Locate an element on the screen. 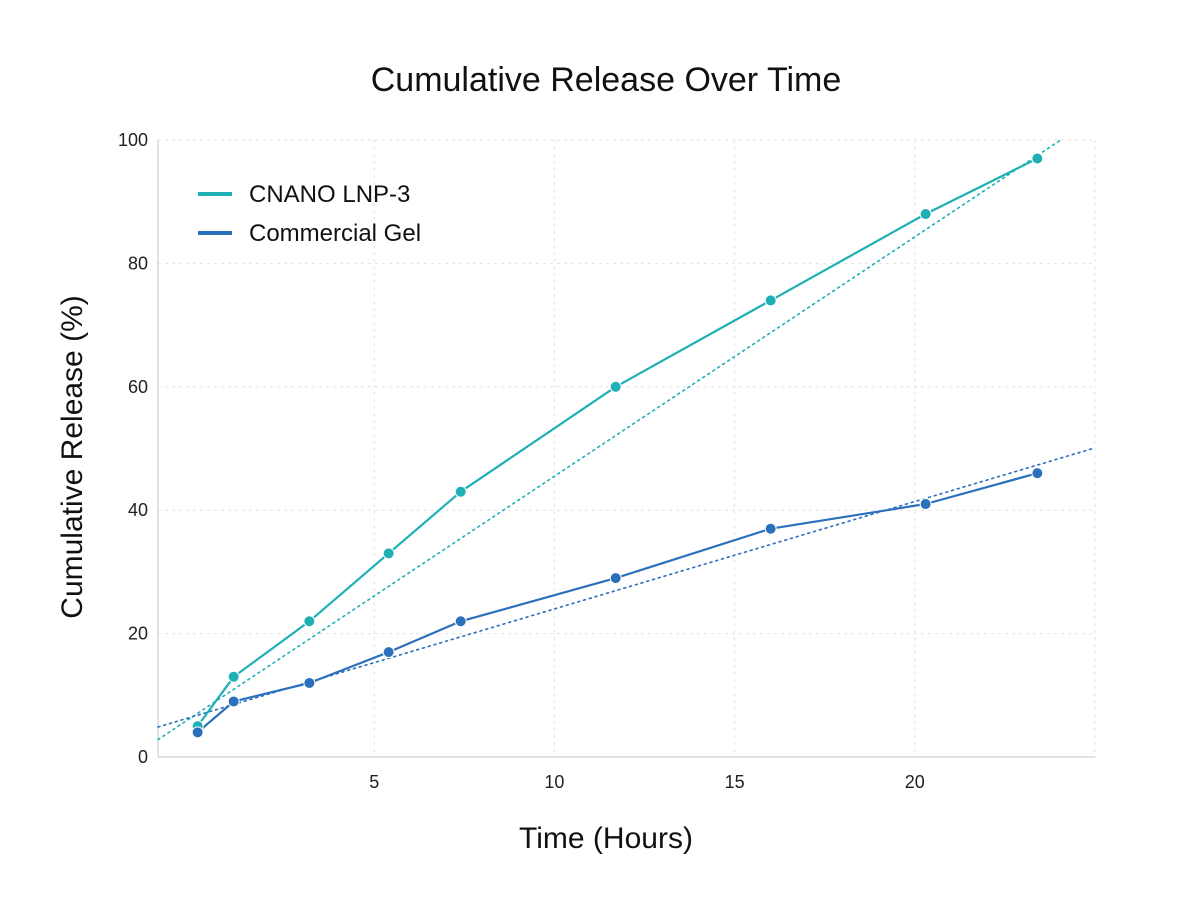  y-tick-label: 0 is located at coordinates (143, 757).